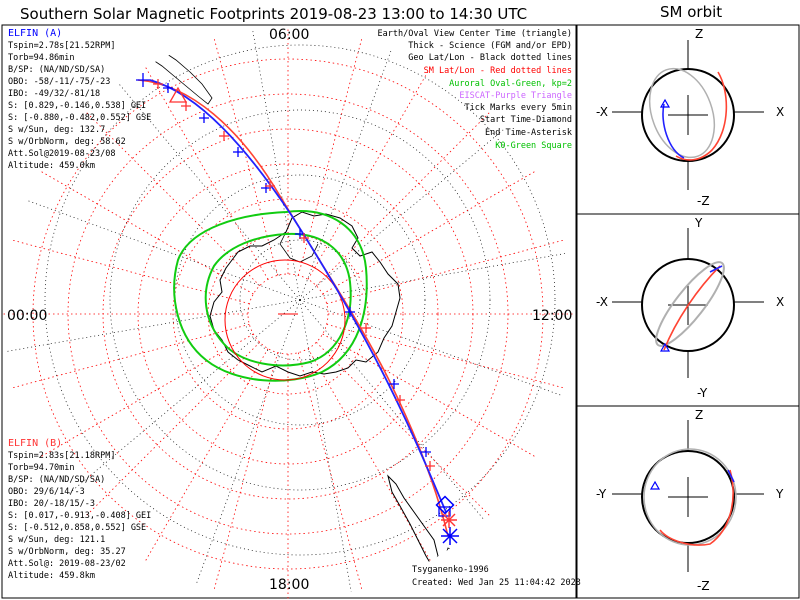  I want to click on sm-inner-red-circle, so click(285, 320).